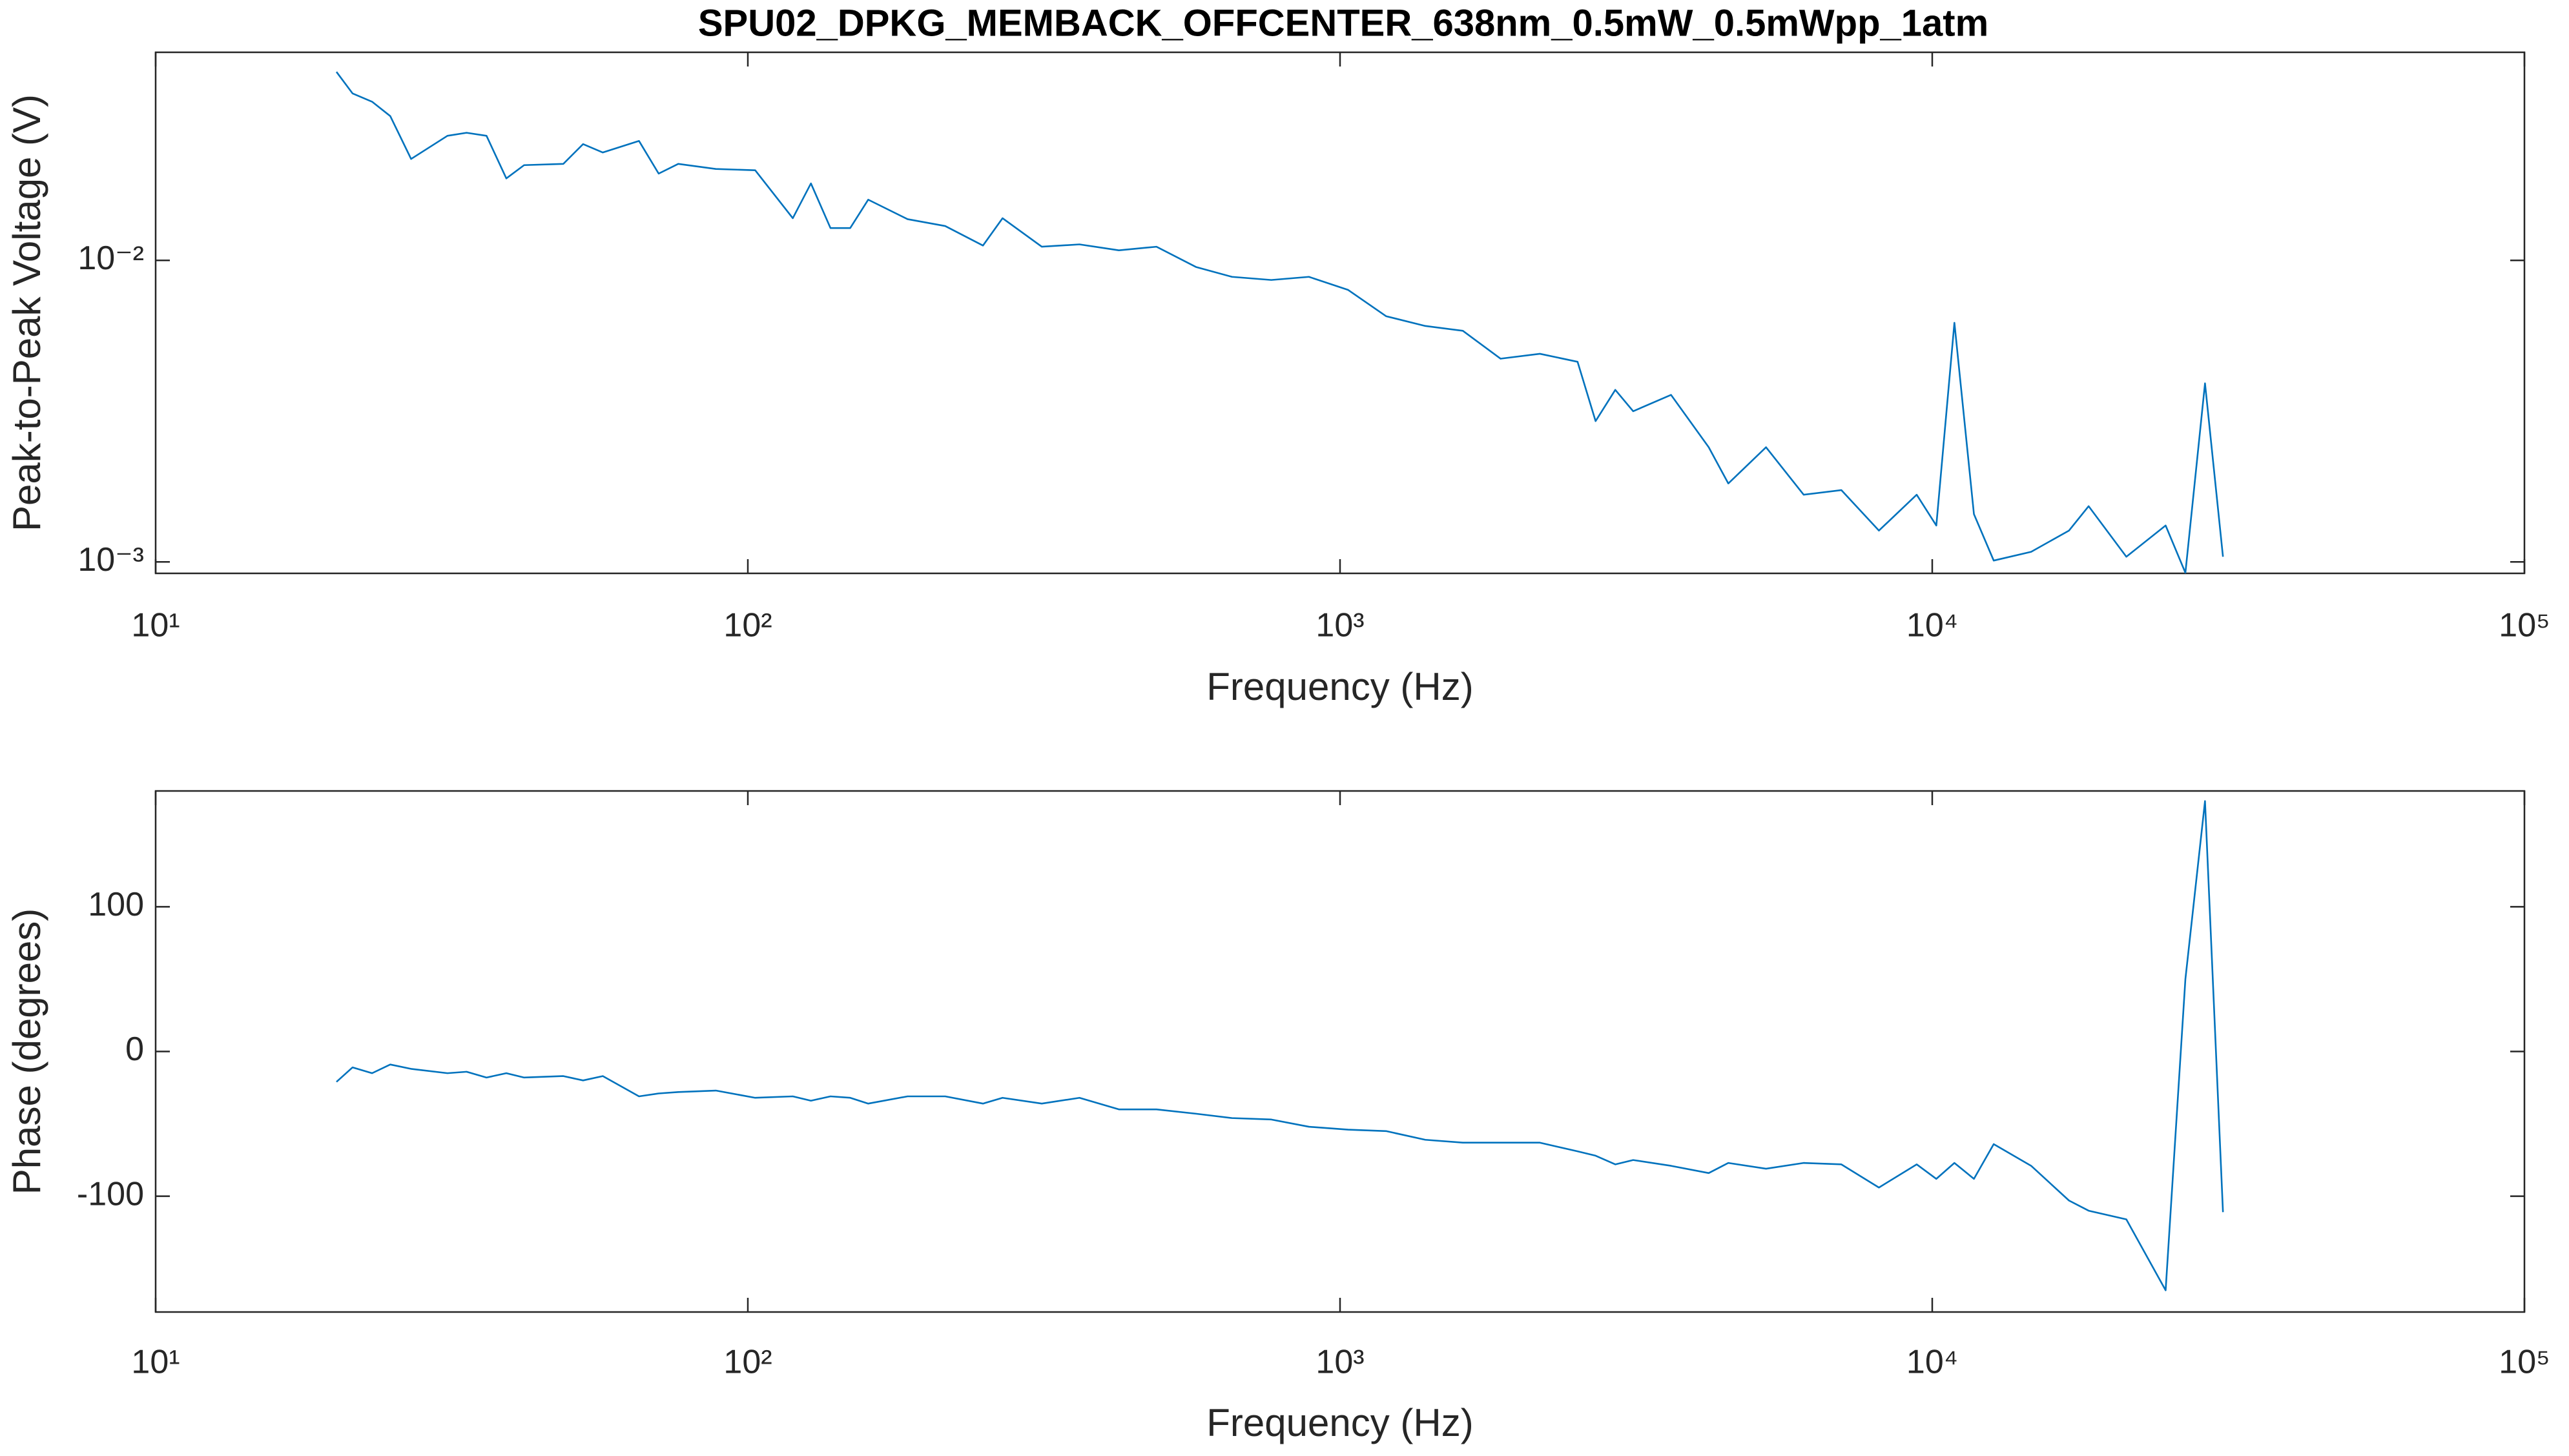  I want to click on y-tick-label: -100, so click(110, 1194).